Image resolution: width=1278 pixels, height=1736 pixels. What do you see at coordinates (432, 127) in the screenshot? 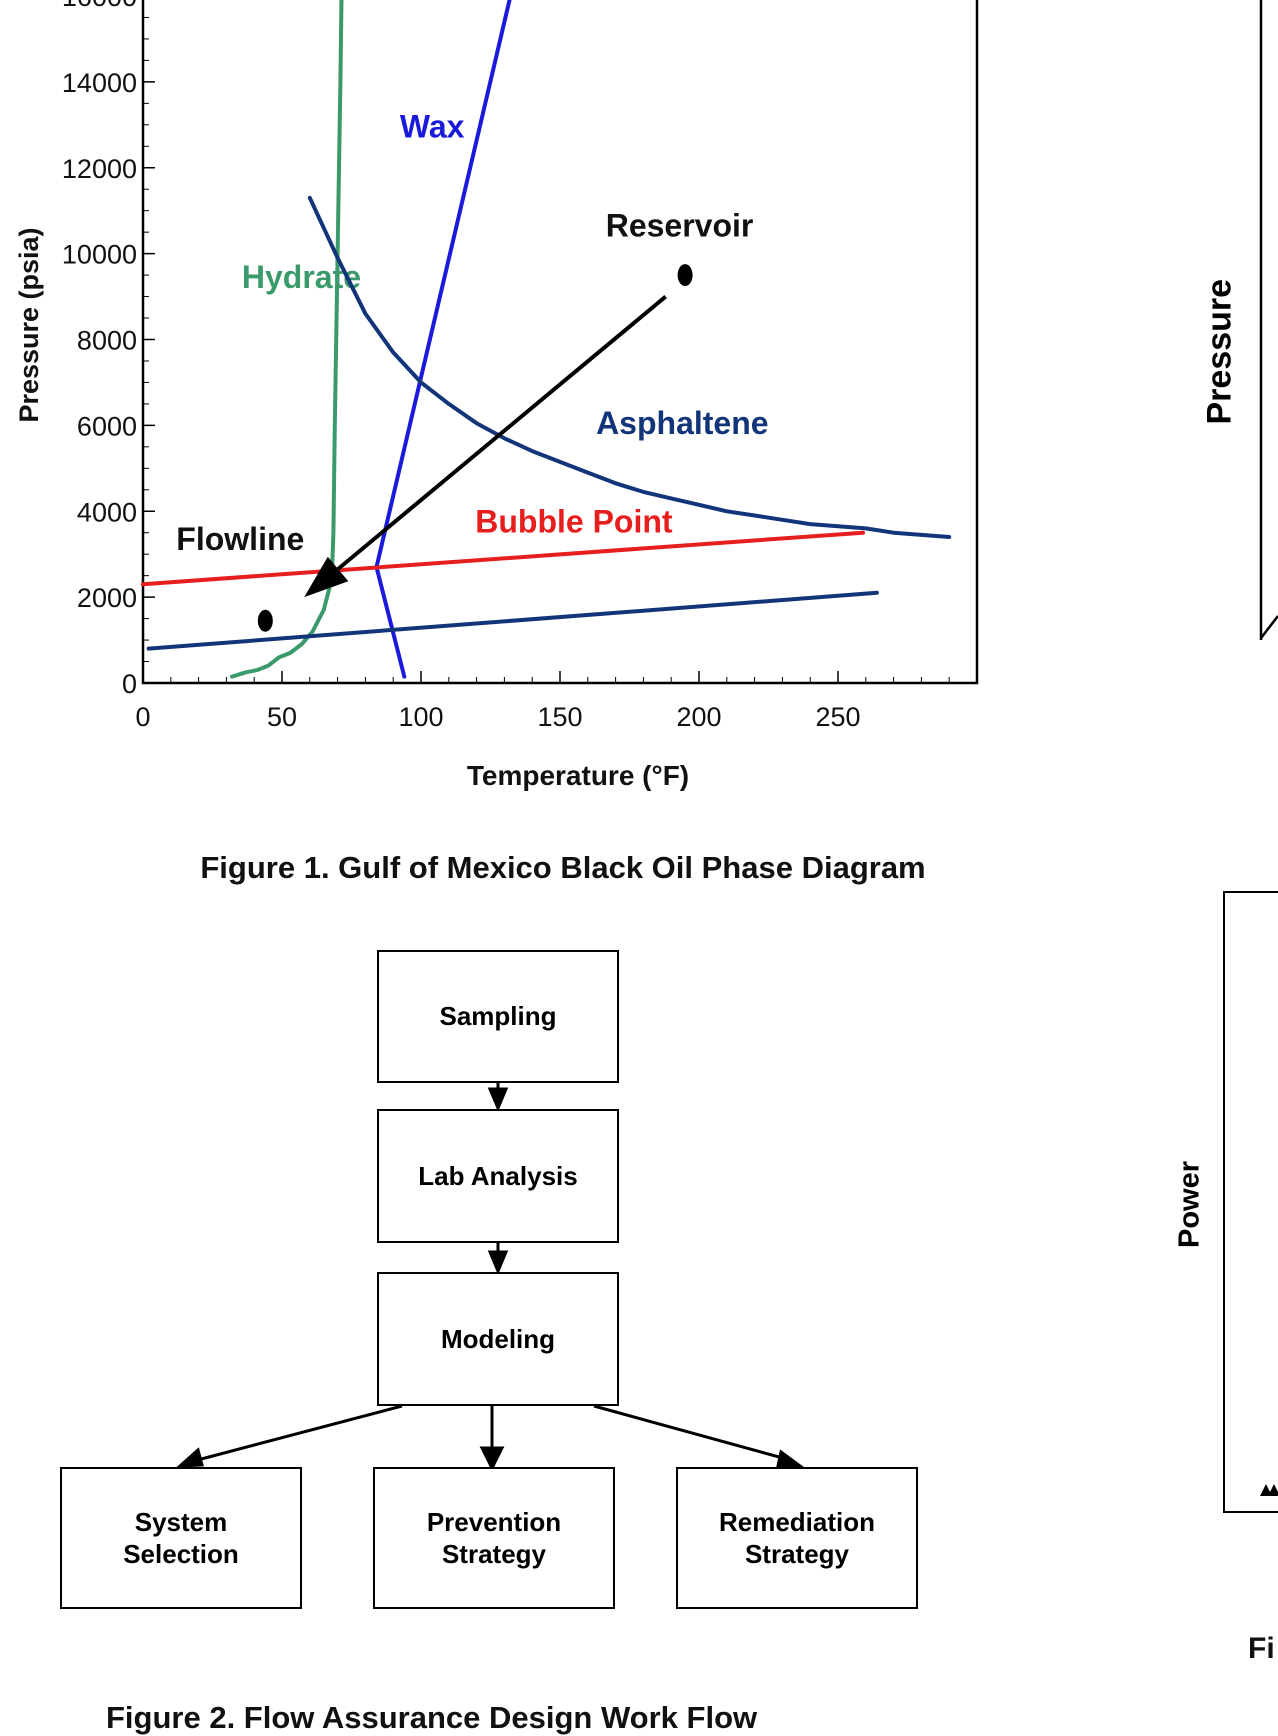
I see `series-label-wax: Wax` at bounding box center [432, 127].